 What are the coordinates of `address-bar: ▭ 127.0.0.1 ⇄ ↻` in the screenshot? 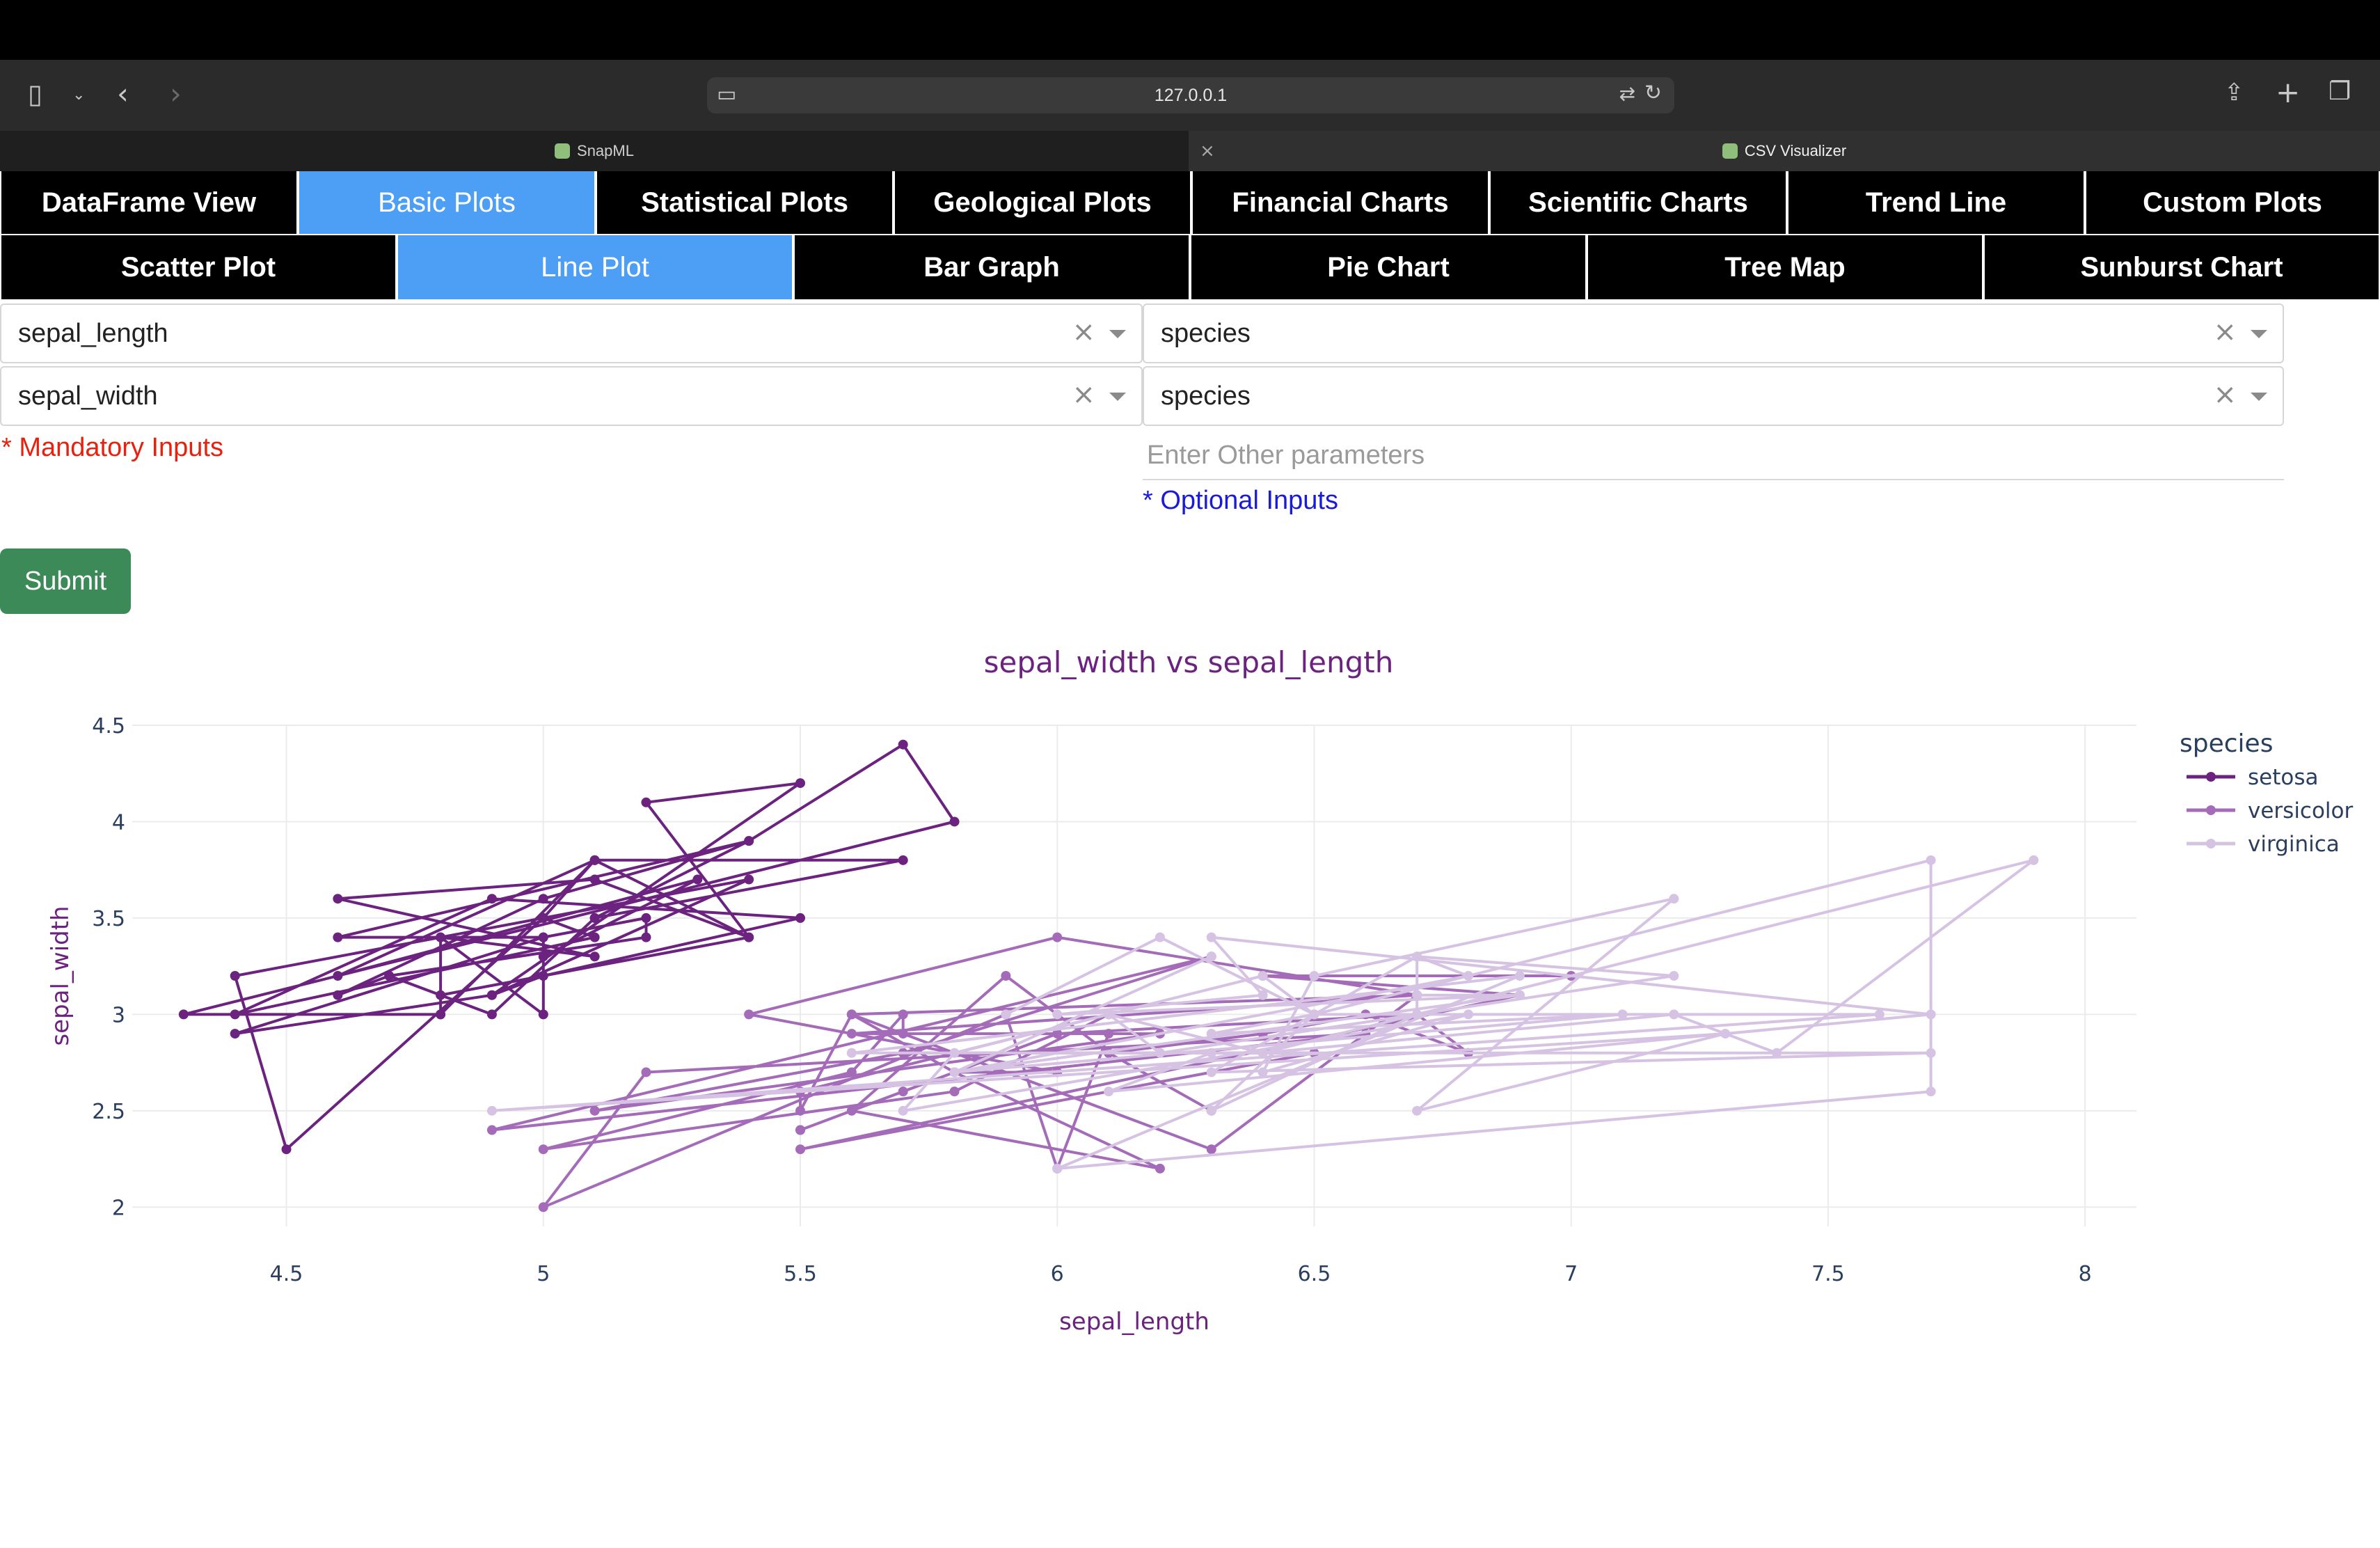 It's located at (1190, 95).